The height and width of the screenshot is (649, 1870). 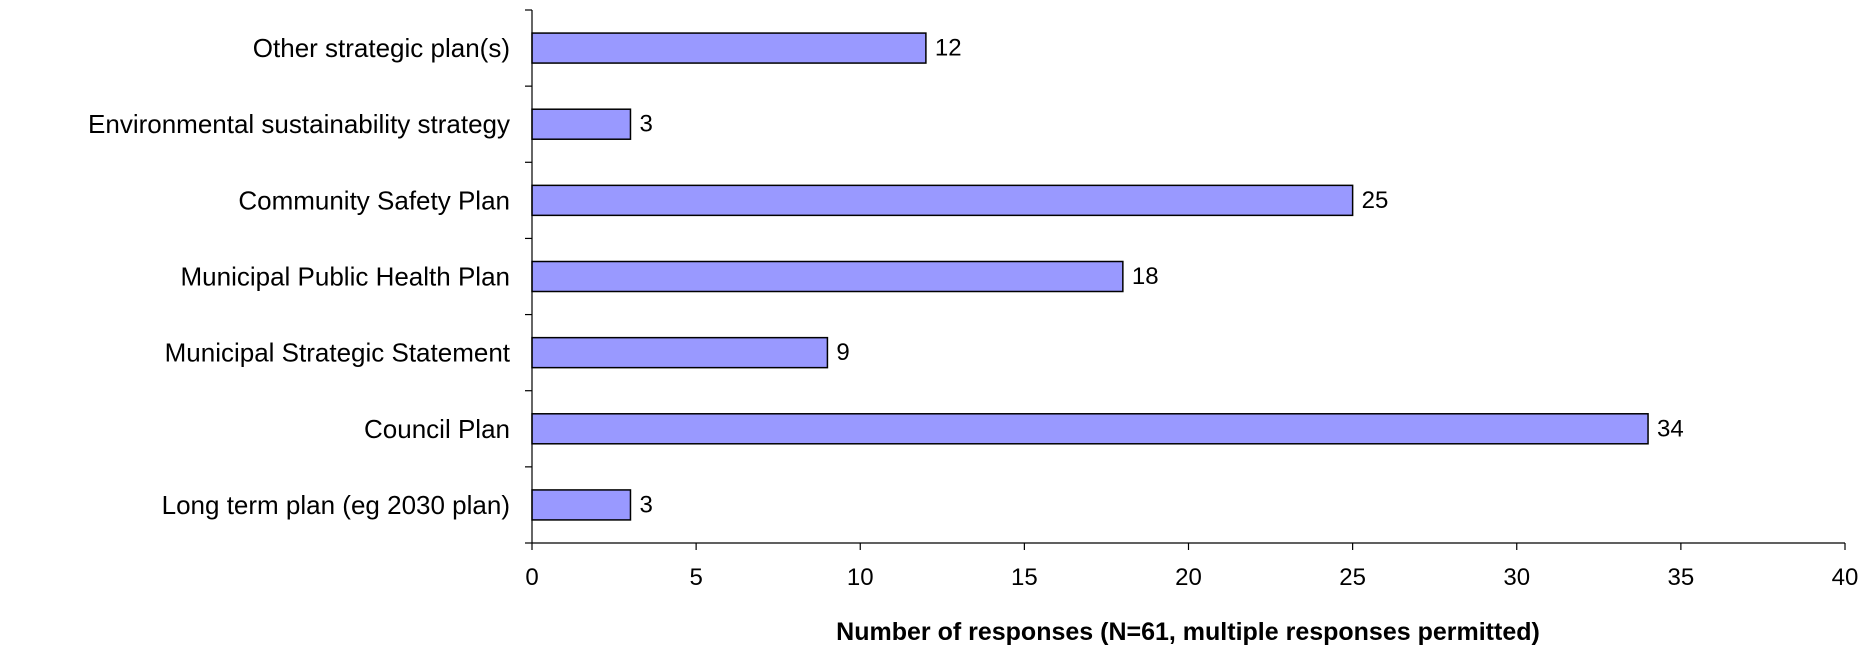 What do you see at coordinates (1024, 577) in the screenshot?
I see `x-tick-label: 15` at bounding box center [1024, 577].